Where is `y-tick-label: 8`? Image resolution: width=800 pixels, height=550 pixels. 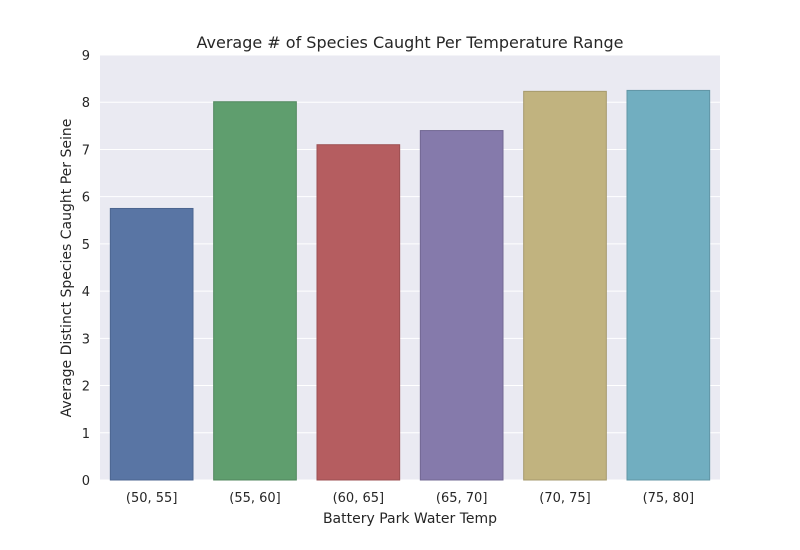
y-tick-label: 8 is located at coordinates (86, 103).